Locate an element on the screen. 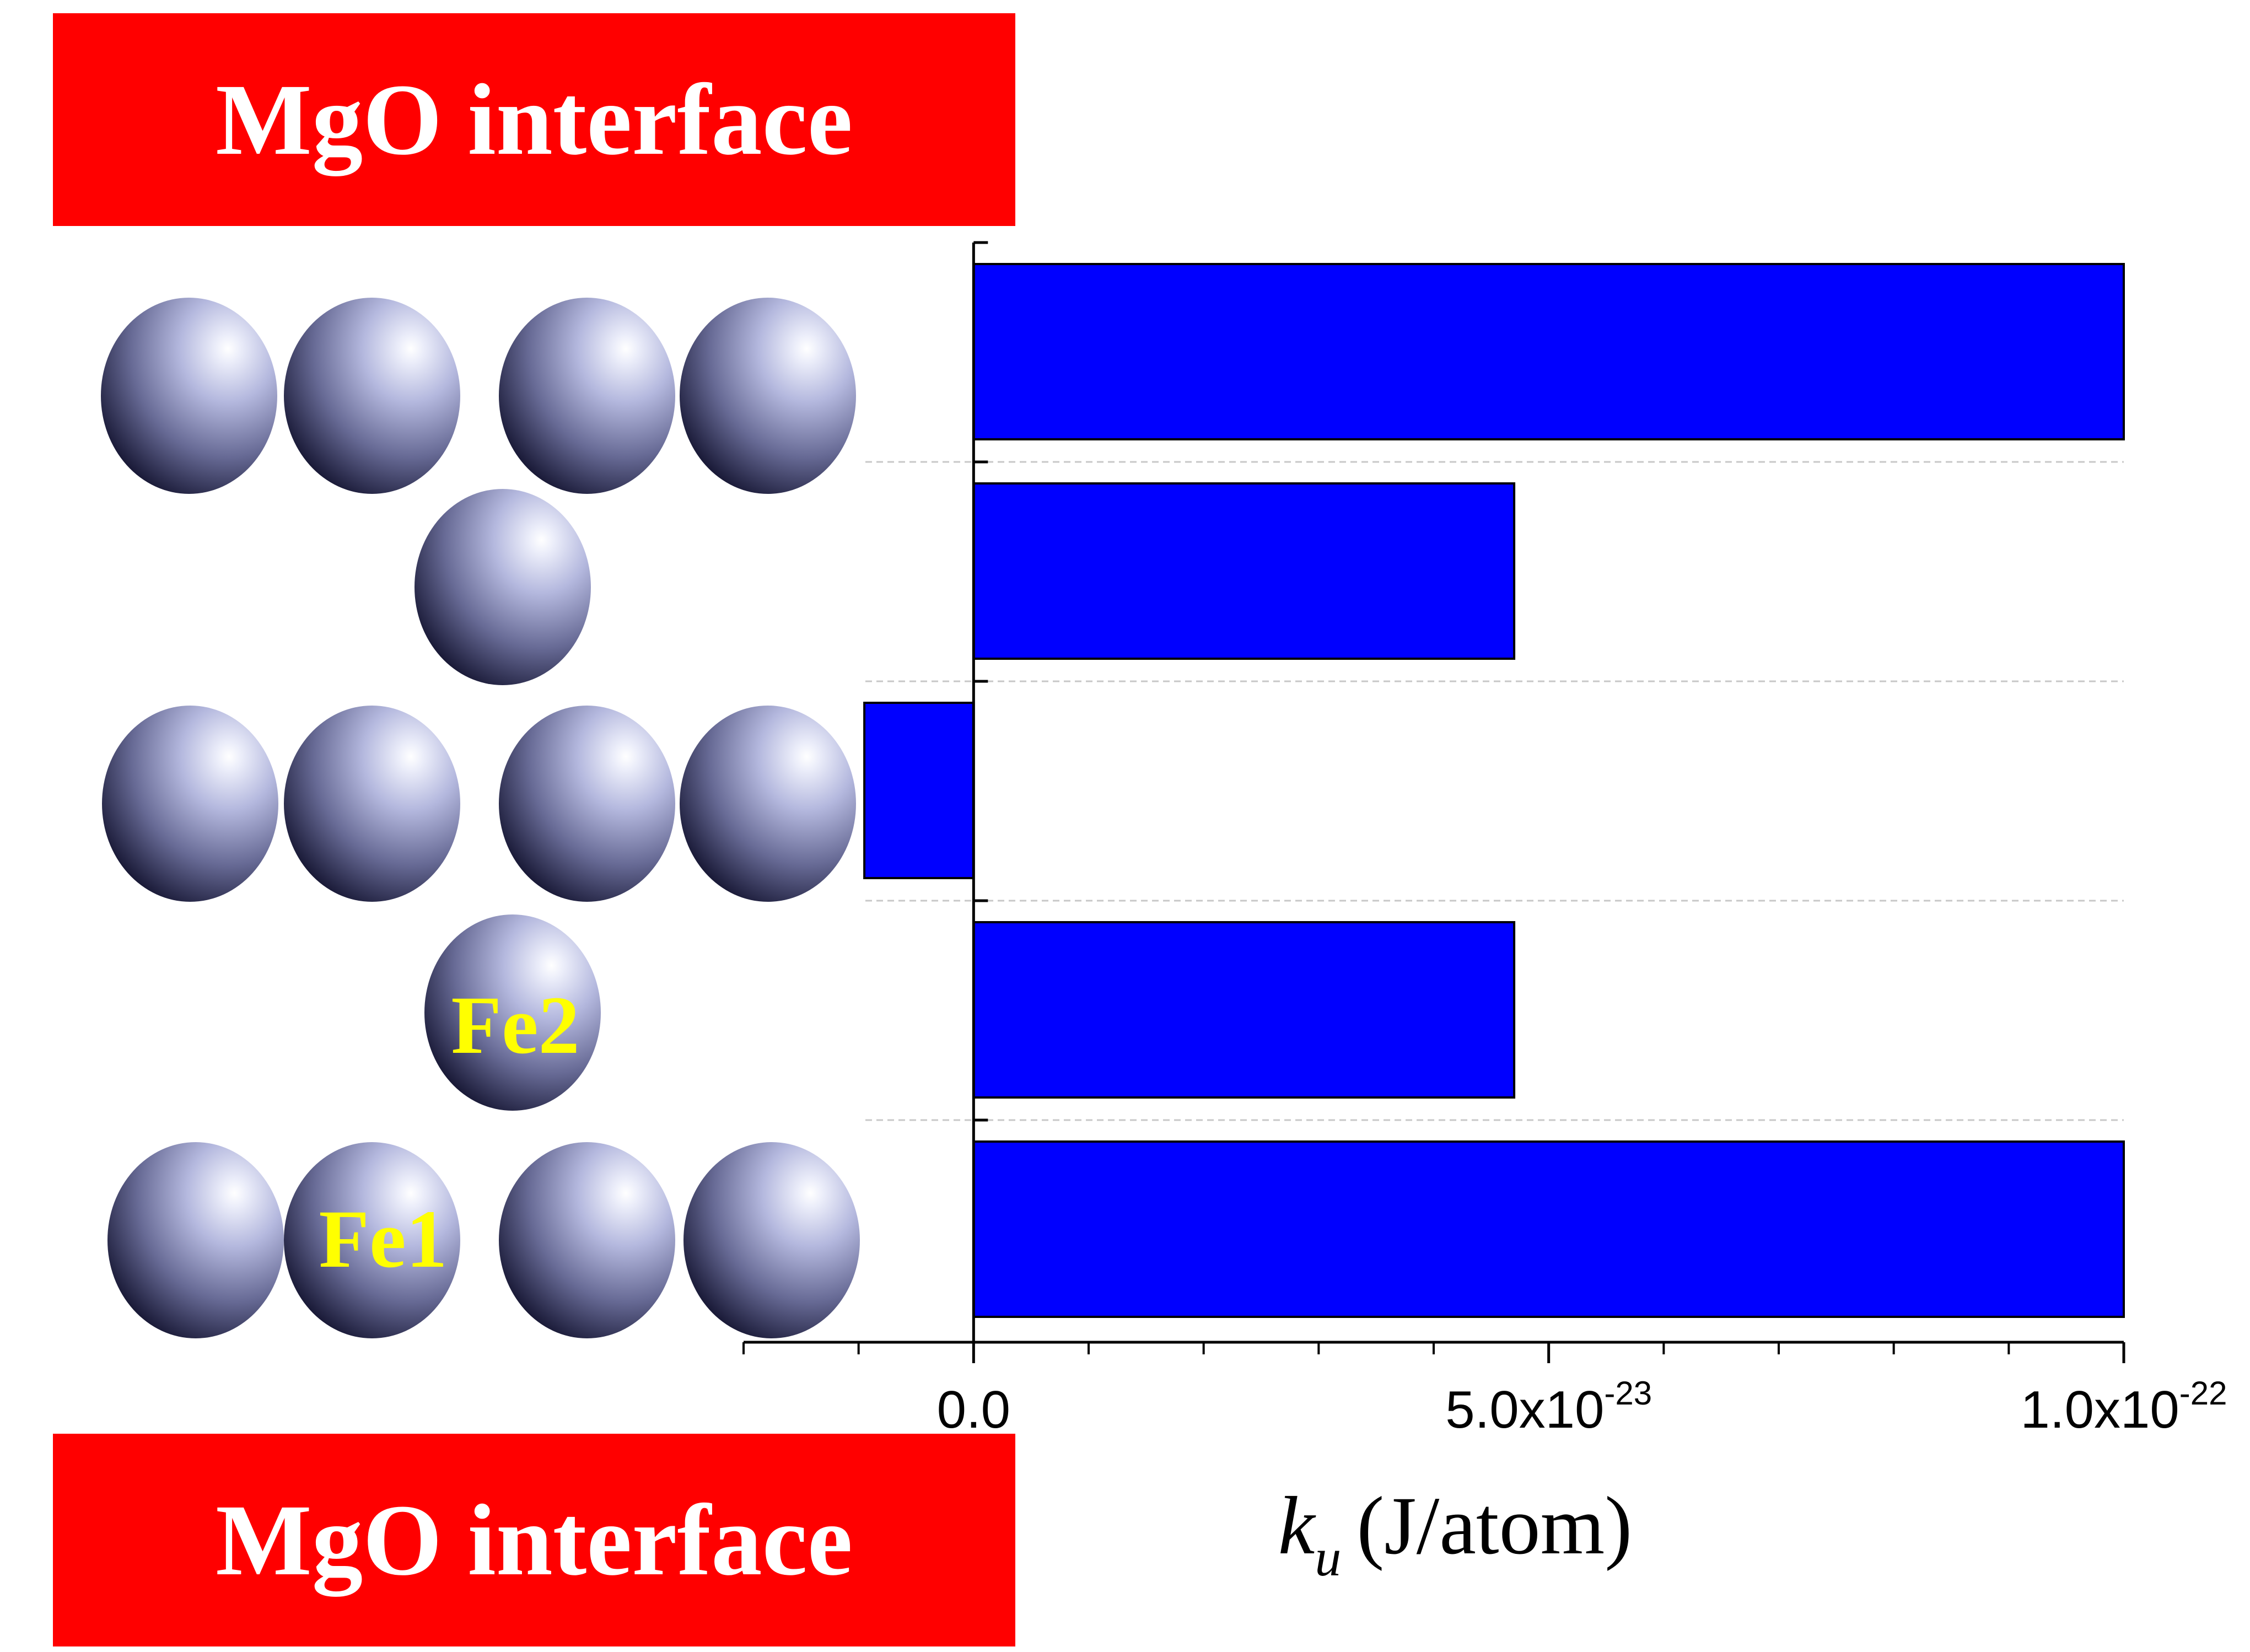  x-axis-title: ku (J/atom) is located at coordinates (1455, 1533).